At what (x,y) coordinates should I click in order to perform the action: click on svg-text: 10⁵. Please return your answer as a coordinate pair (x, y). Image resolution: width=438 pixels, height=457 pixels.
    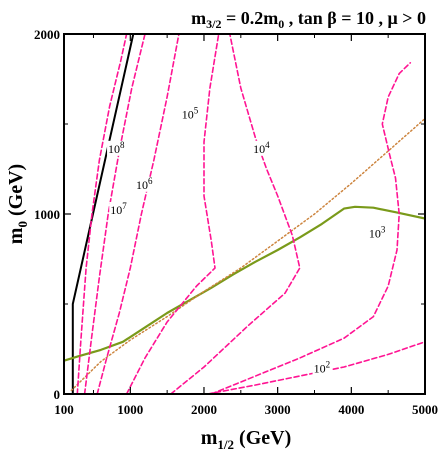
    Looking at the image, I should click on (190, 114).